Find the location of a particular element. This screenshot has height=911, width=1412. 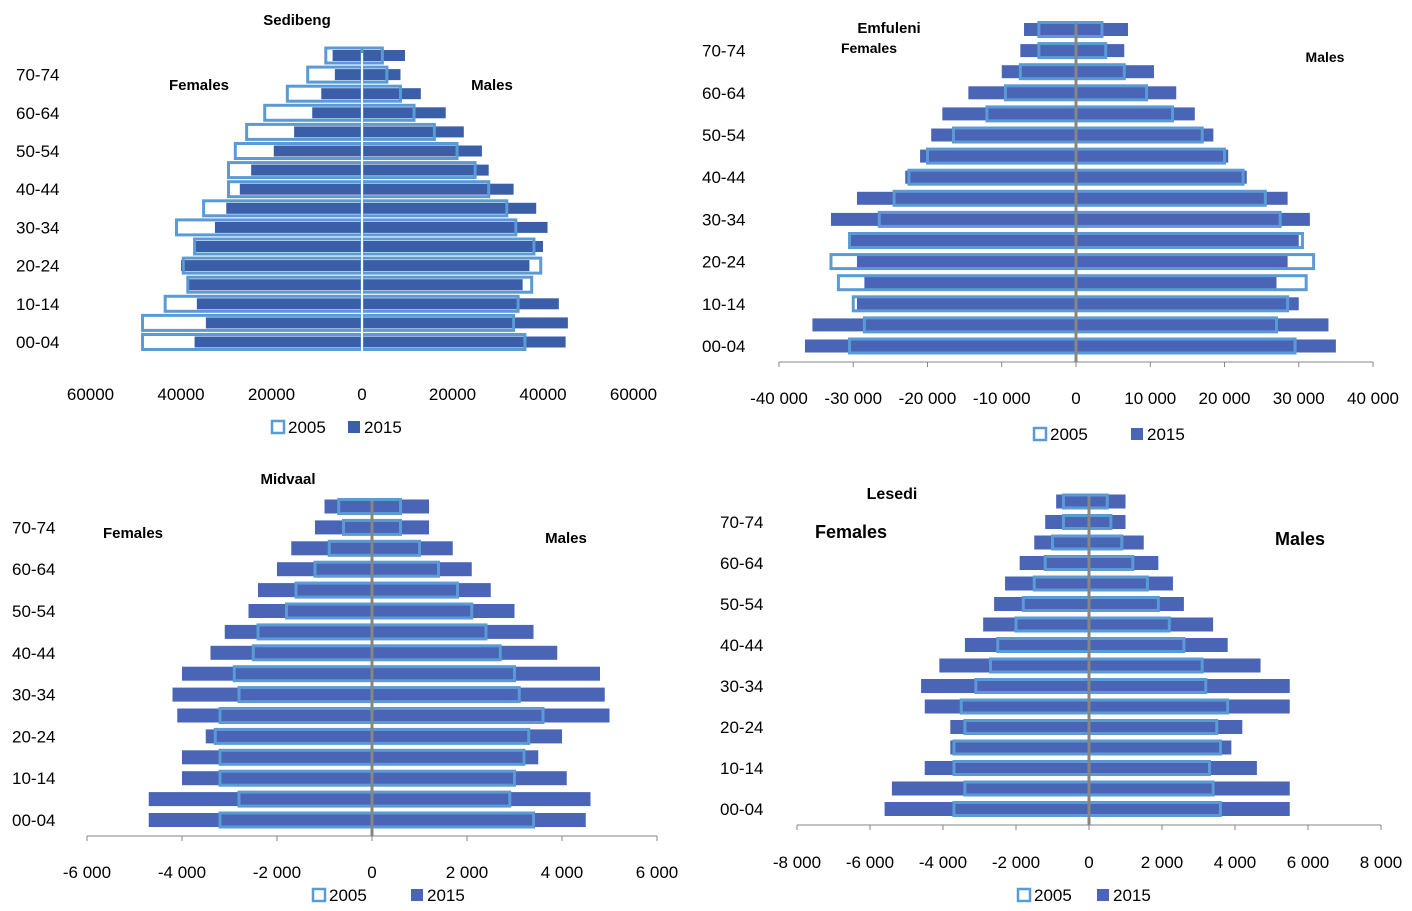

y-tick-label: 60-64 is located at coordinates (33, 569).